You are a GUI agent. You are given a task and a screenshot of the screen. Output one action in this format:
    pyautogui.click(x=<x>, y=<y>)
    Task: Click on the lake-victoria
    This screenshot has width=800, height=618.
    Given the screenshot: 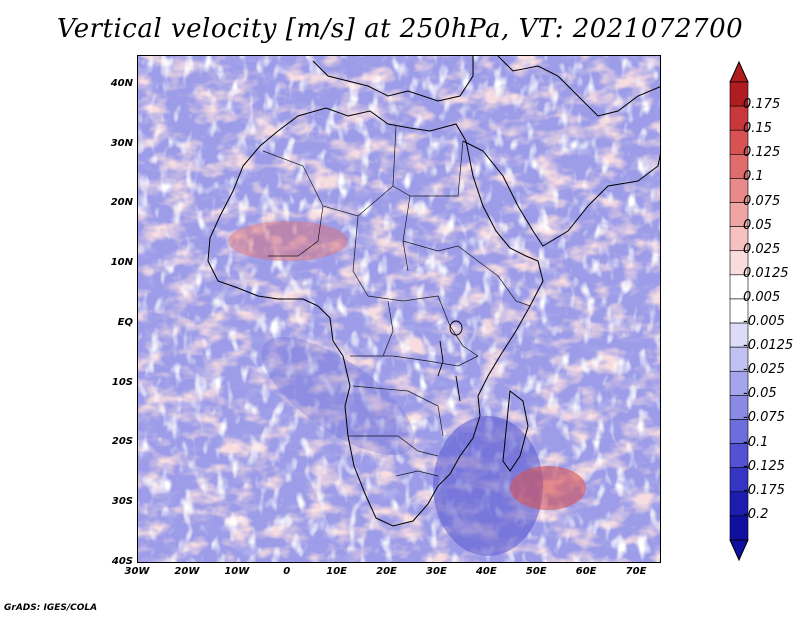 What is the action you would take?
    pyautogui.click(x=456, y=328)
    